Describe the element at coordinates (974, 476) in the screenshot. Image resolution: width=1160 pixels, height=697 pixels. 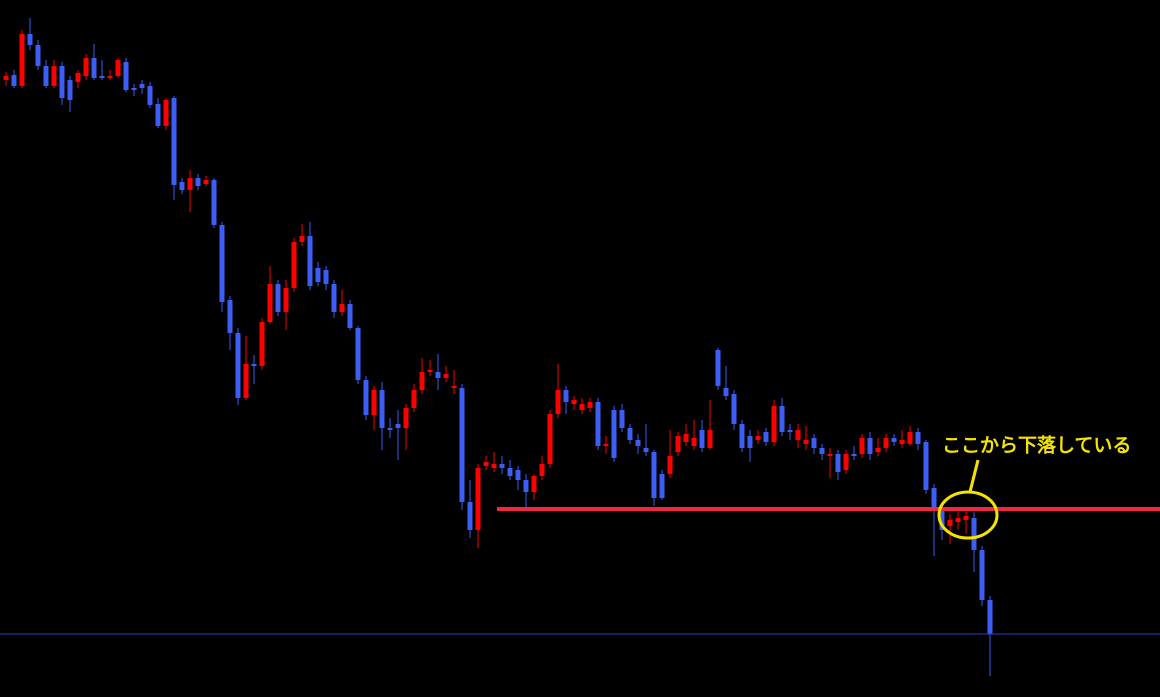
I see `annotation-pointer` at that location.